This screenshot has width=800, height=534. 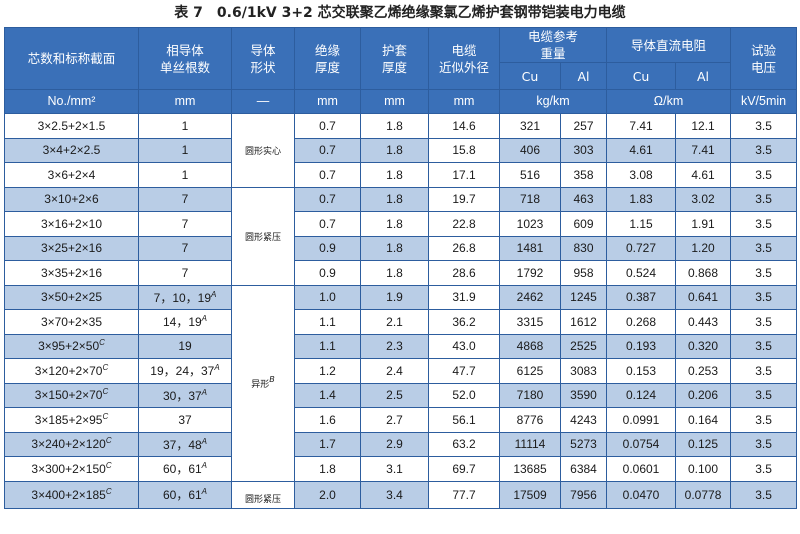 What do you see at coordinates (530, 444) in the screenshot?
I see `cell-weight-cu: 11114` at bounding box center [530, 444].